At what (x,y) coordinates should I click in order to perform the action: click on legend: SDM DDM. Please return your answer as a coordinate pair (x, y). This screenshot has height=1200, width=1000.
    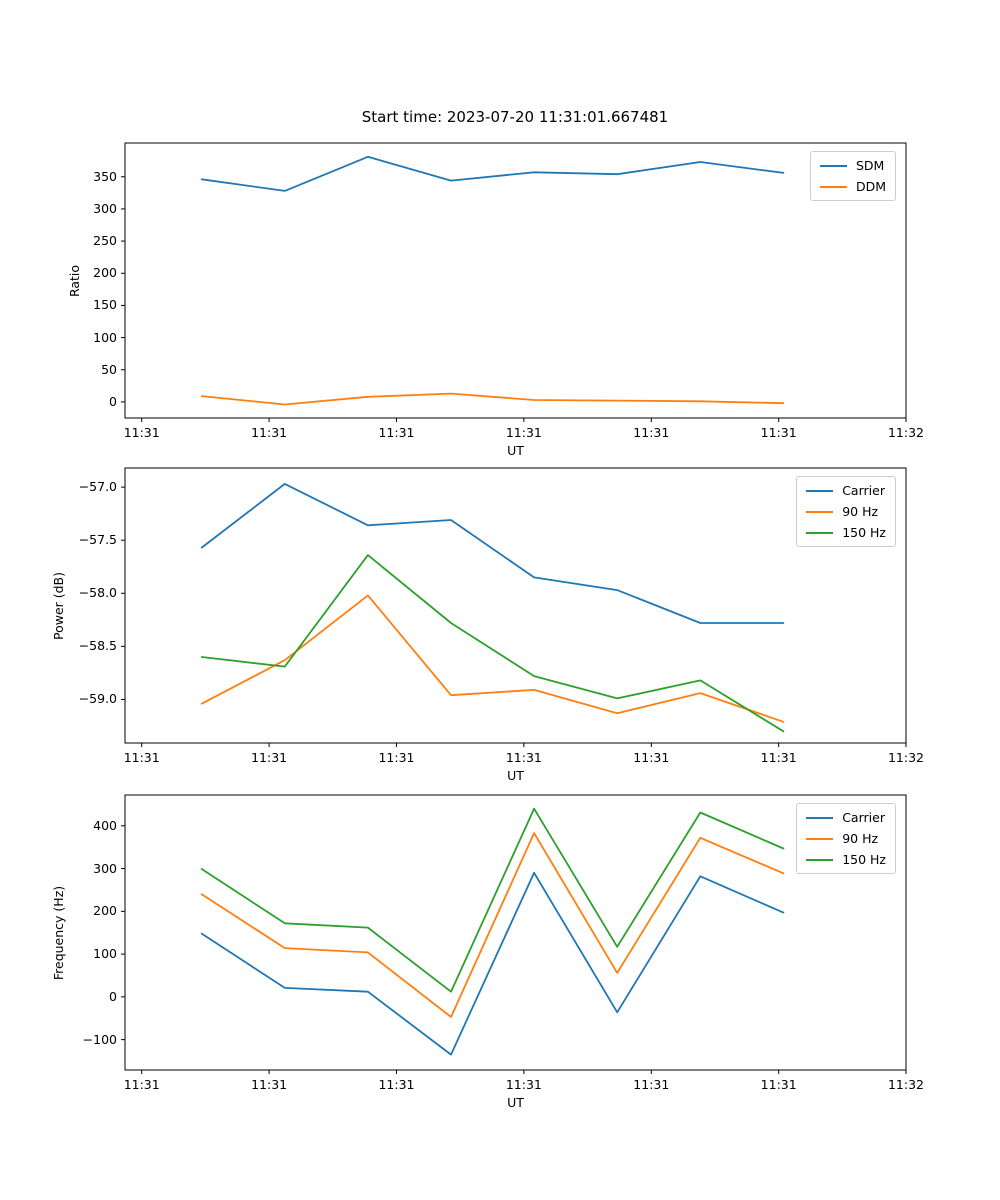
    Looking at the image, I should click on (852, 176).